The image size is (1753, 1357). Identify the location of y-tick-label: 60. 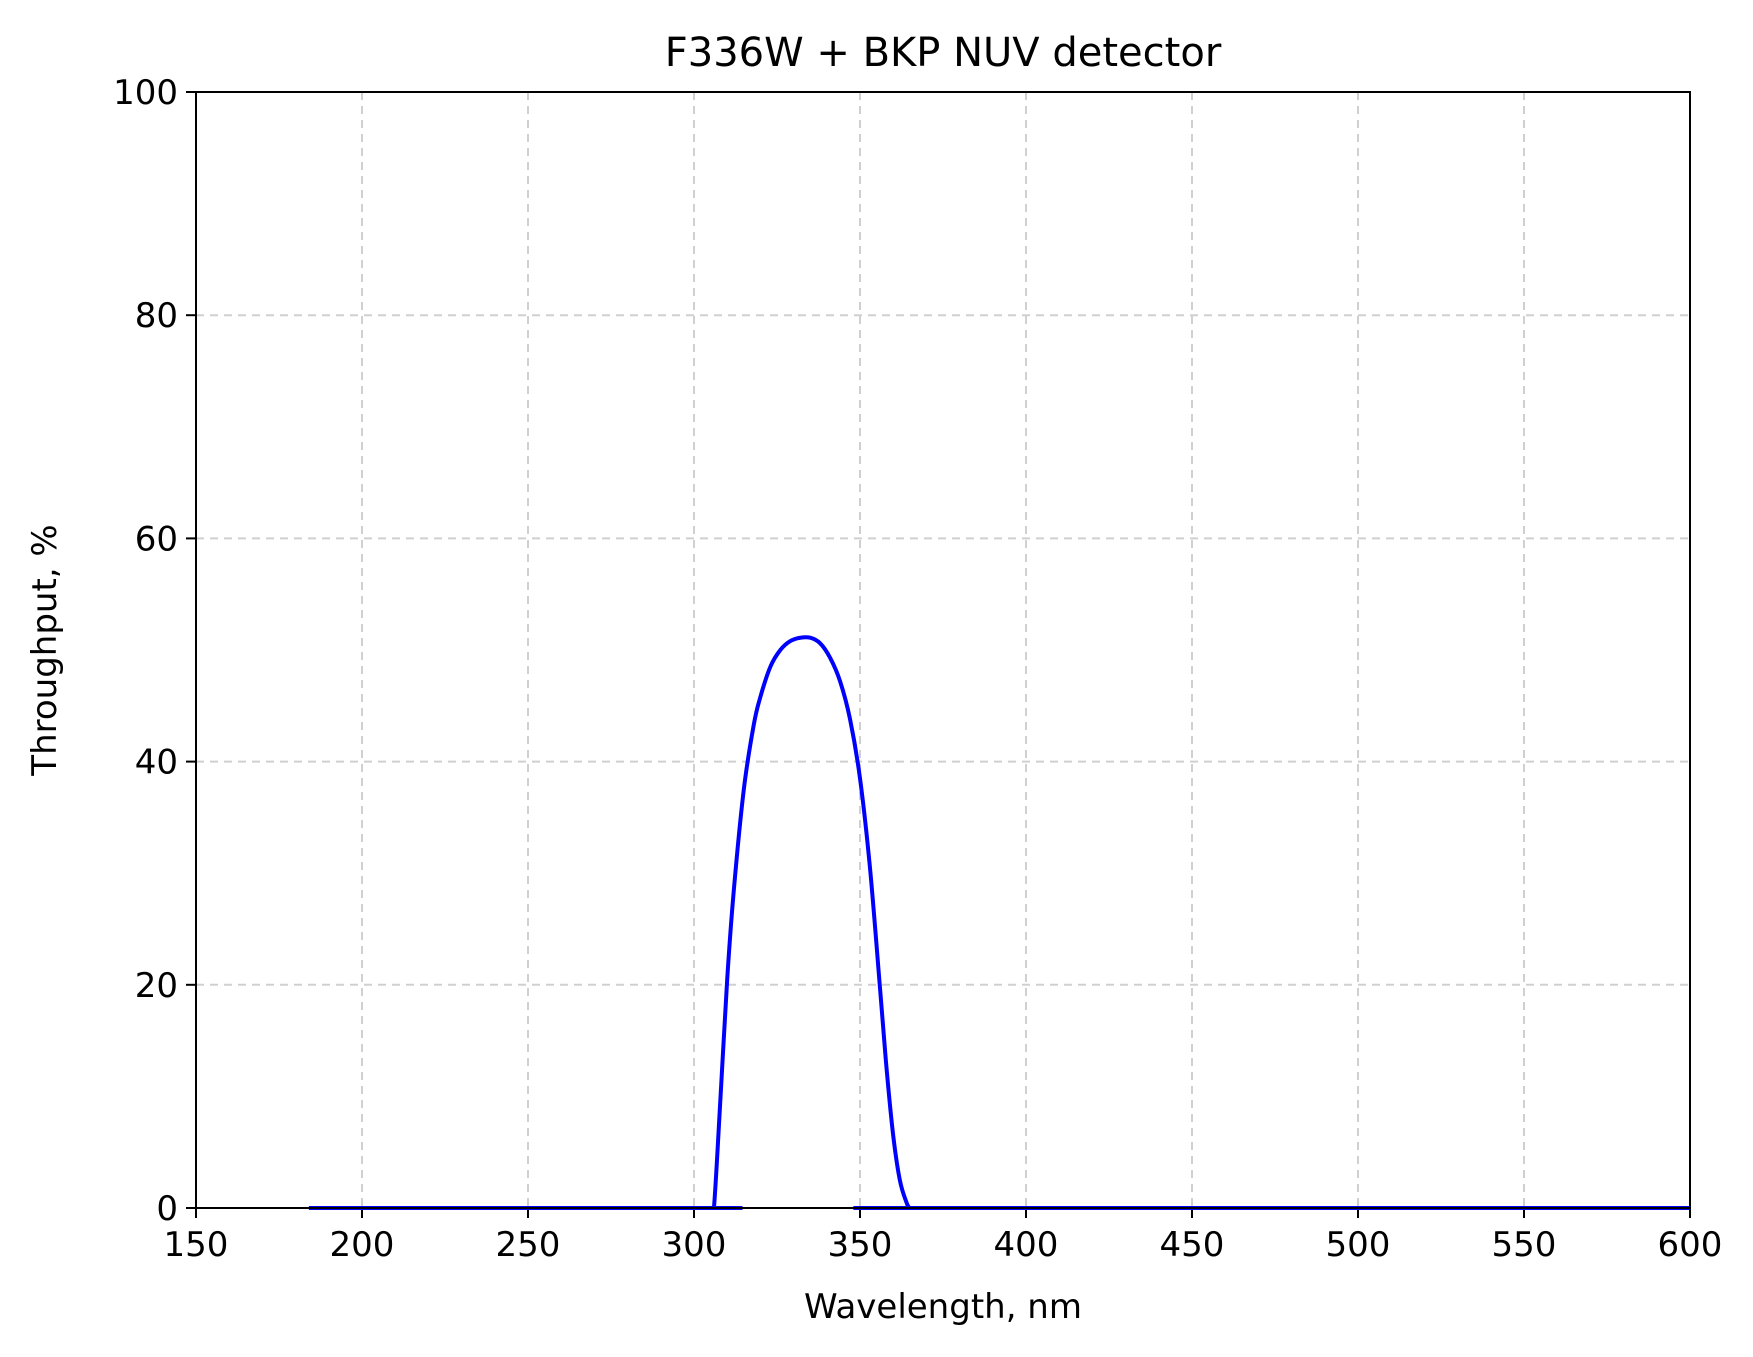
(156, 539).